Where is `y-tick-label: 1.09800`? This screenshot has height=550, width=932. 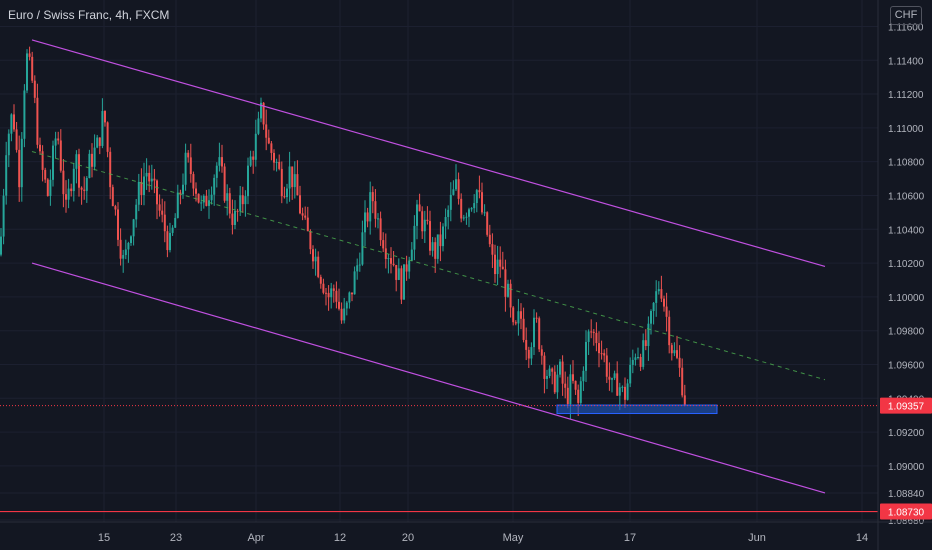
y-tick-label: 1.09800 is located at coordinates (906, 332).